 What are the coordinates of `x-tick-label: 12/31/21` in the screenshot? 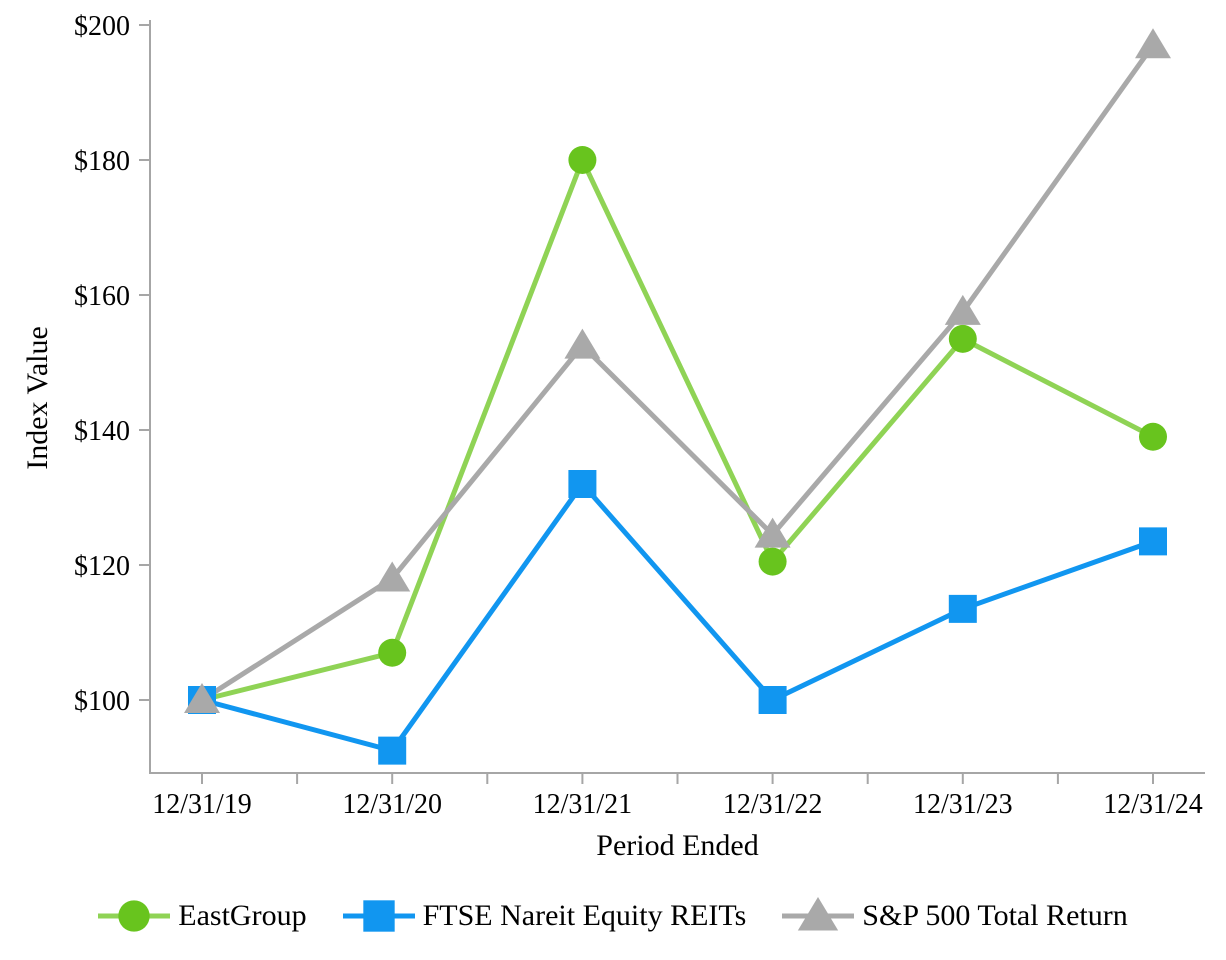 It's located at (583, 804).